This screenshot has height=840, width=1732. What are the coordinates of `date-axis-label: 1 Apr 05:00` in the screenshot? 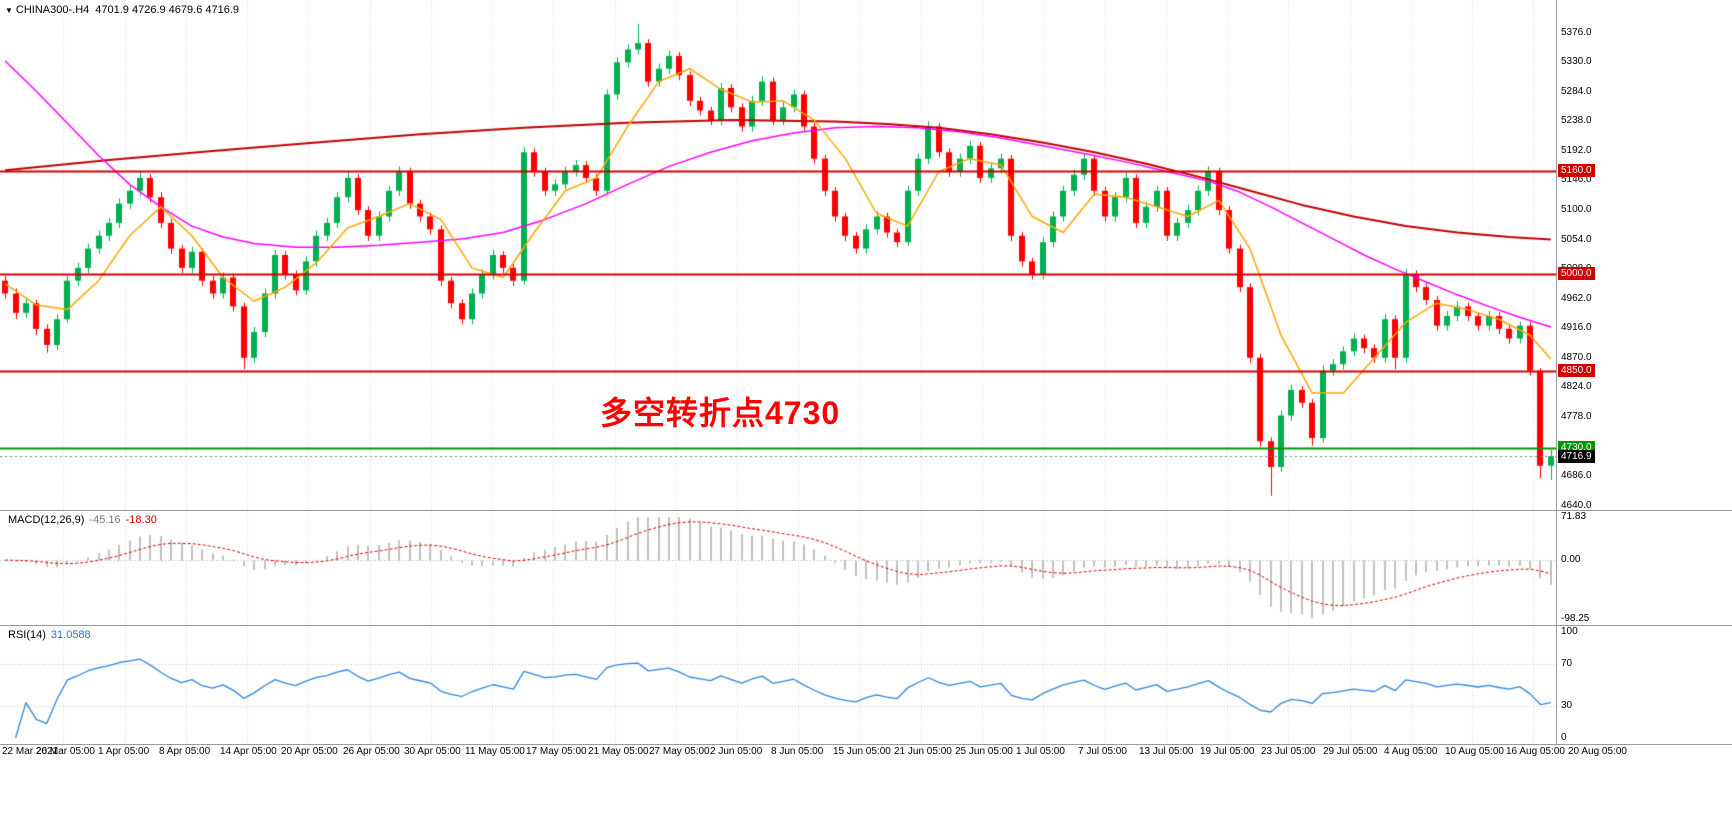 It's located at (124, 751).